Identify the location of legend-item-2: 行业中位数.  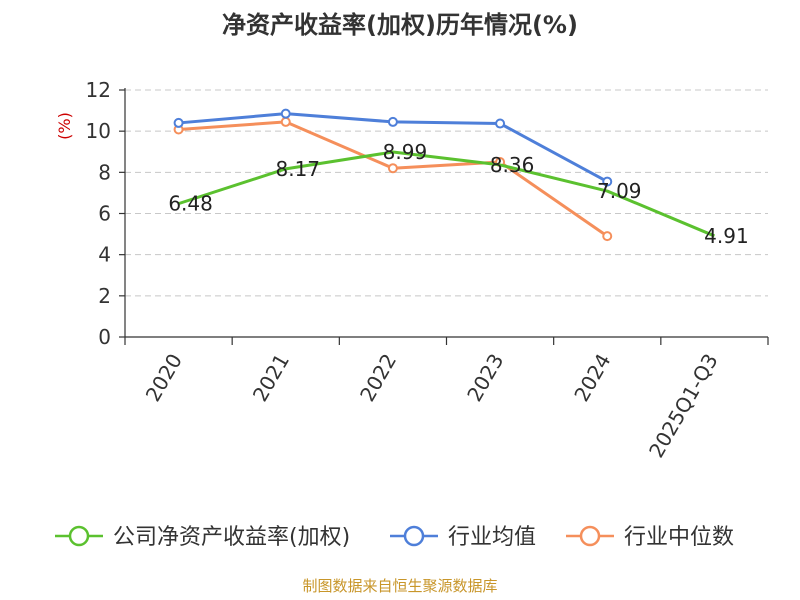
(650, 537).